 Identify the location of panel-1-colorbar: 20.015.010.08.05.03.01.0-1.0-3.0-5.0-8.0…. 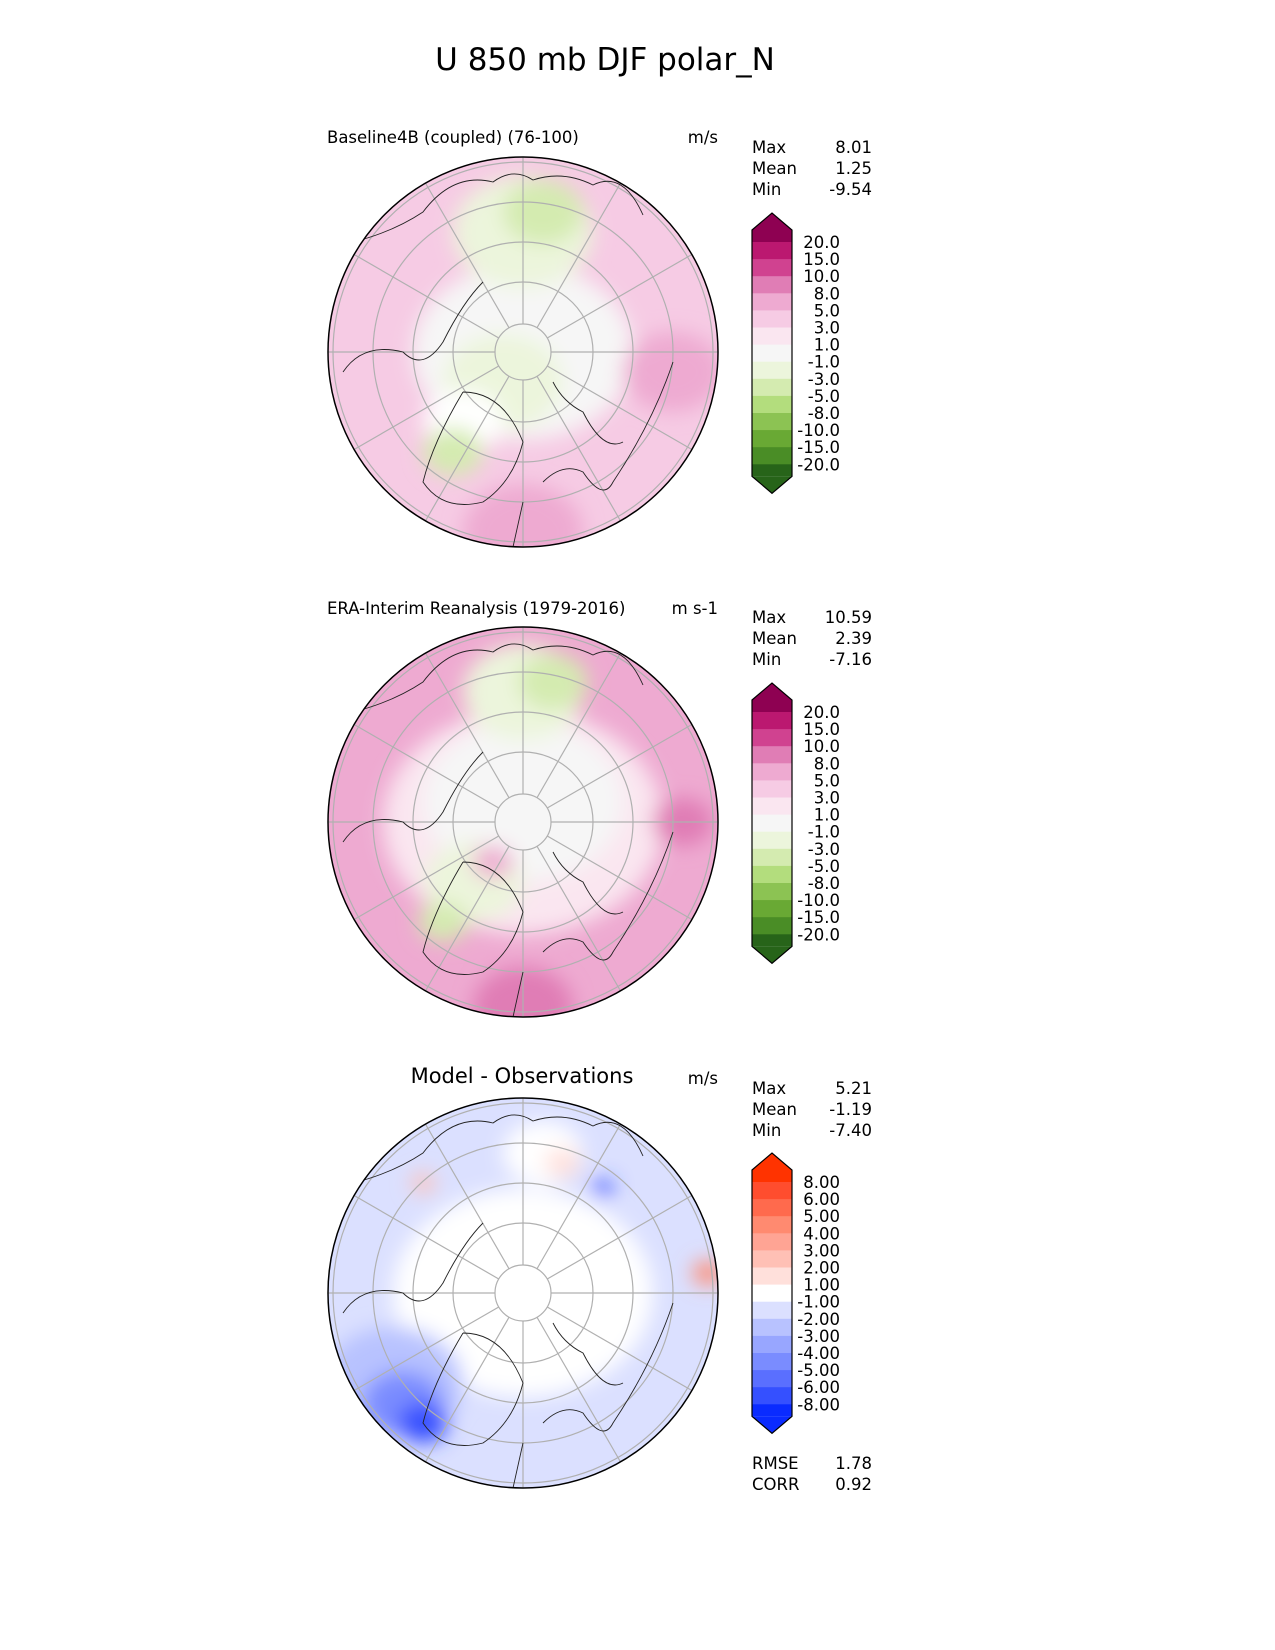
(795, 353).